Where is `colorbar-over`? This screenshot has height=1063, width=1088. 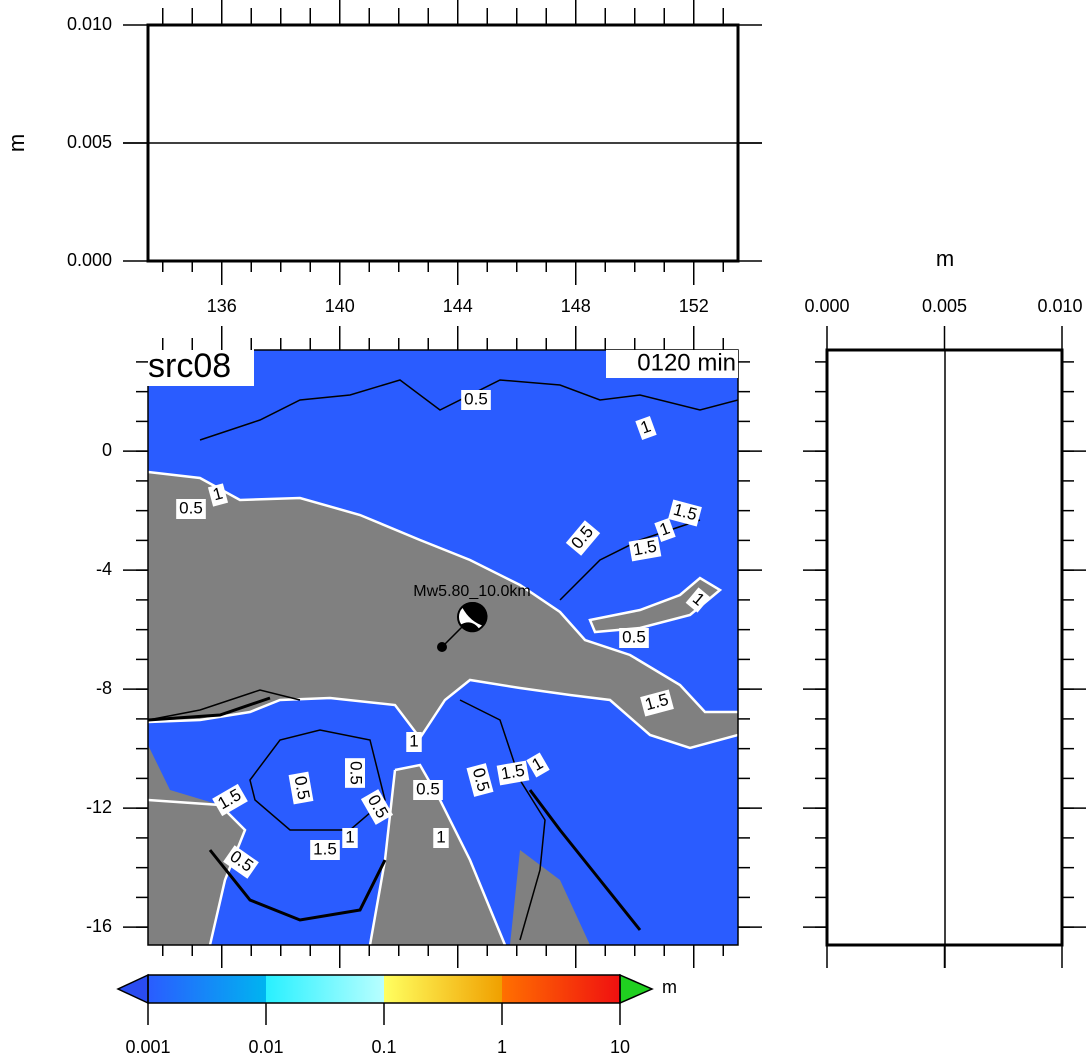
colorbar-over is located at coordinates (636, 989).